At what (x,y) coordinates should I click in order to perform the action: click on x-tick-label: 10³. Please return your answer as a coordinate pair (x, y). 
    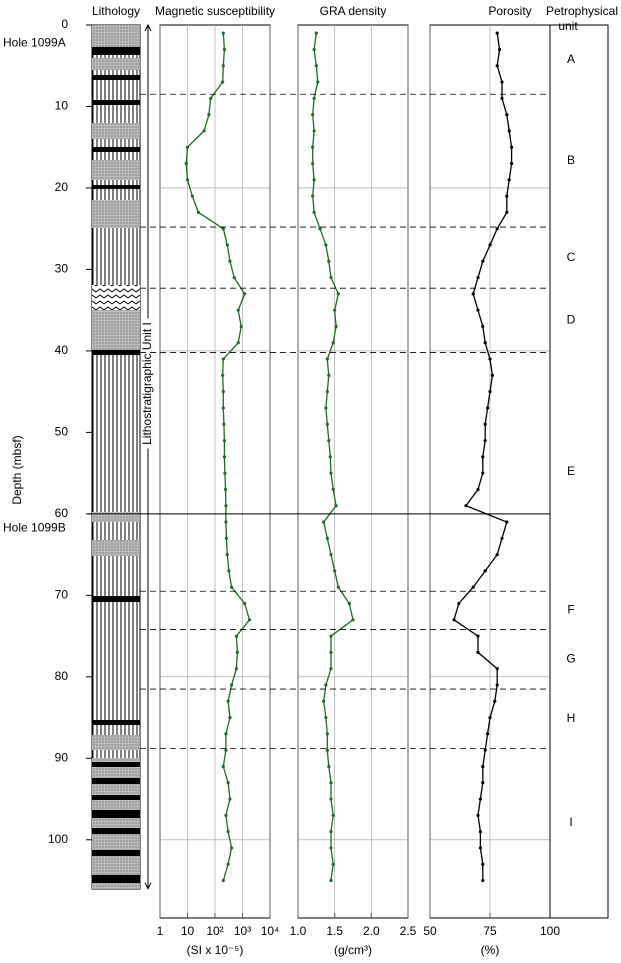
    Looking at the image, I should click on (242, 931).